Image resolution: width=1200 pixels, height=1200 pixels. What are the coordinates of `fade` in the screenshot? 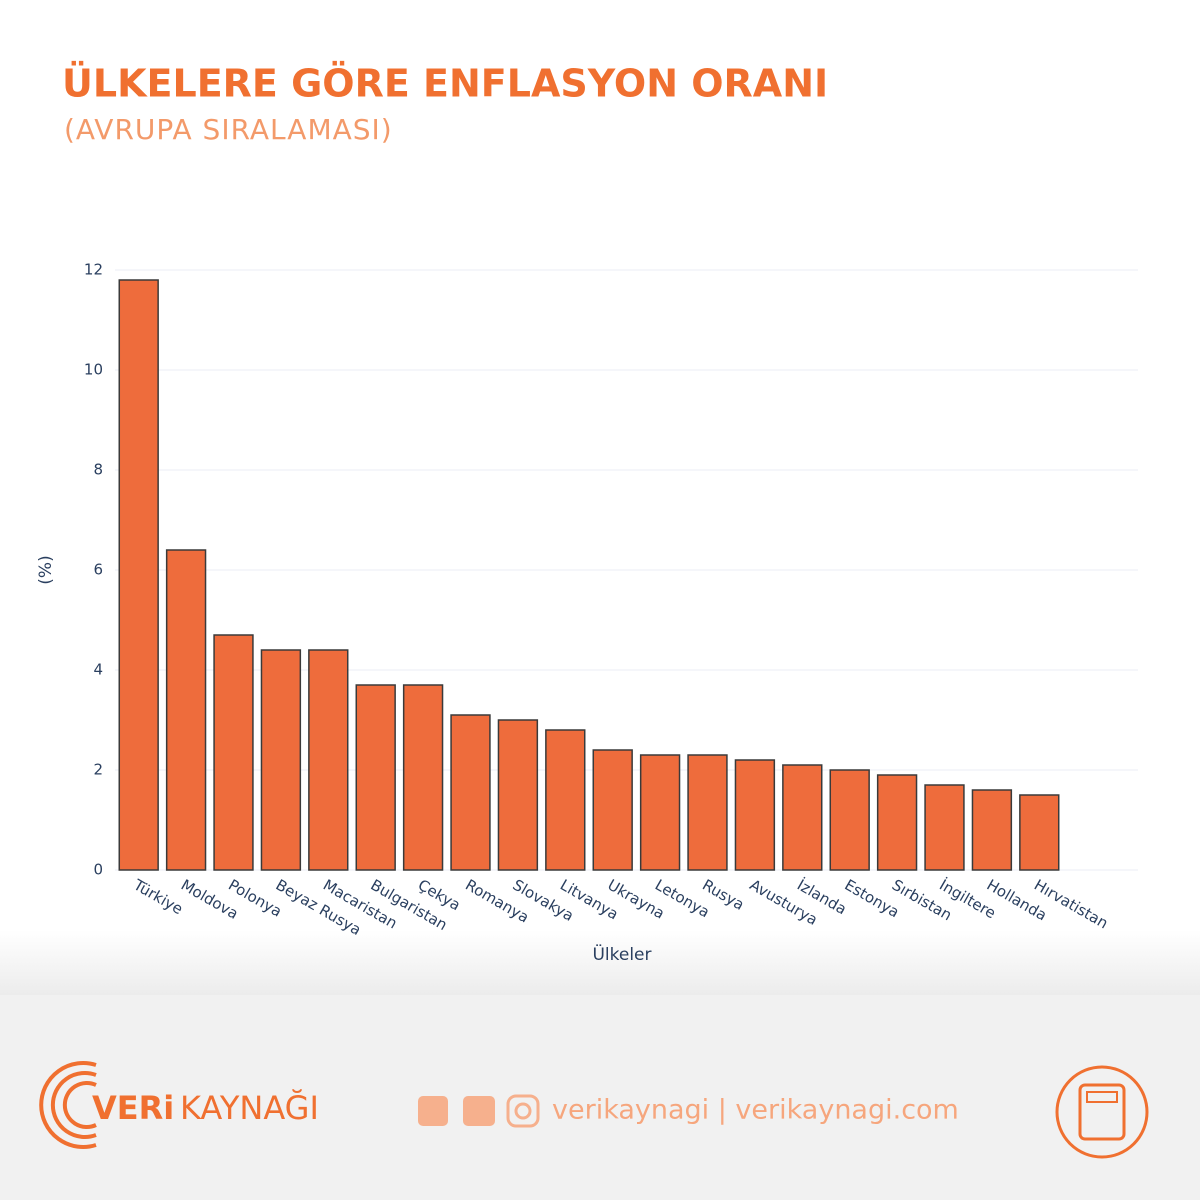 It's located at (600, 962).